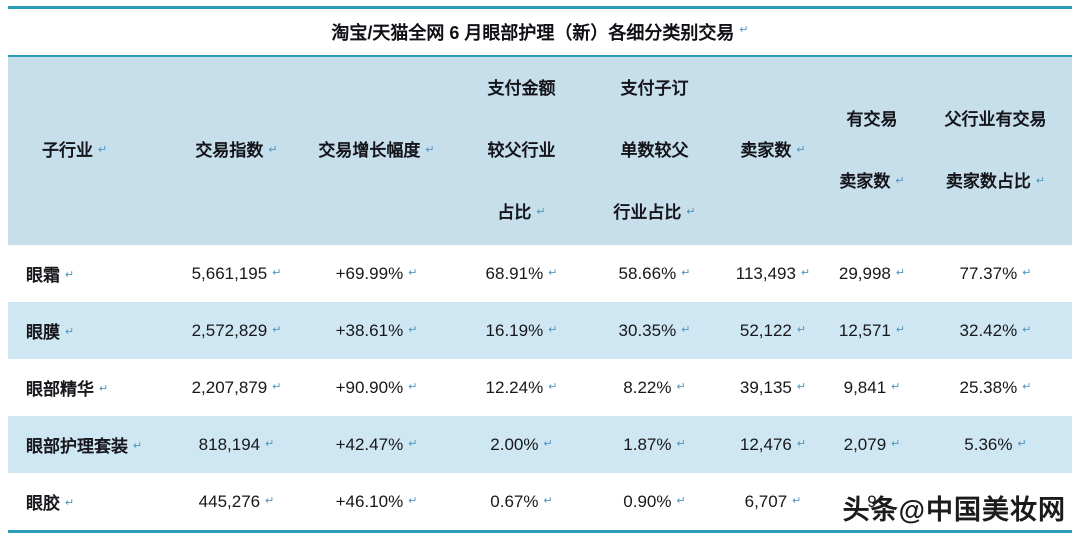 This screenshot has width=1080, height=546. Describe the element at coordinates (236, 330) in the screenshot. I see `table-cell: 2,572,829 ↵` at that location.